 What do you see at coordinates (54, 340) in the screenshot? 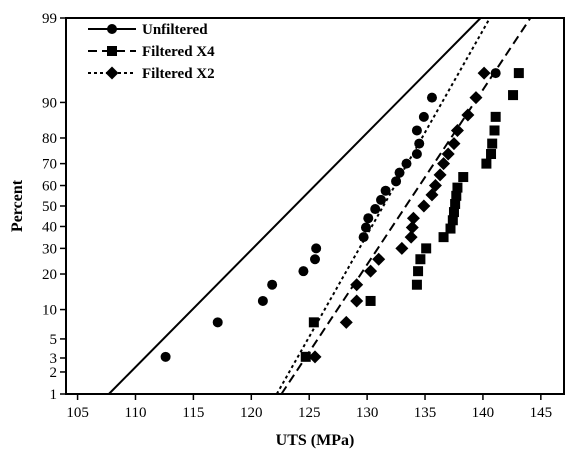
I see `y-tick-label: 5` at bounding box center [54, 340].